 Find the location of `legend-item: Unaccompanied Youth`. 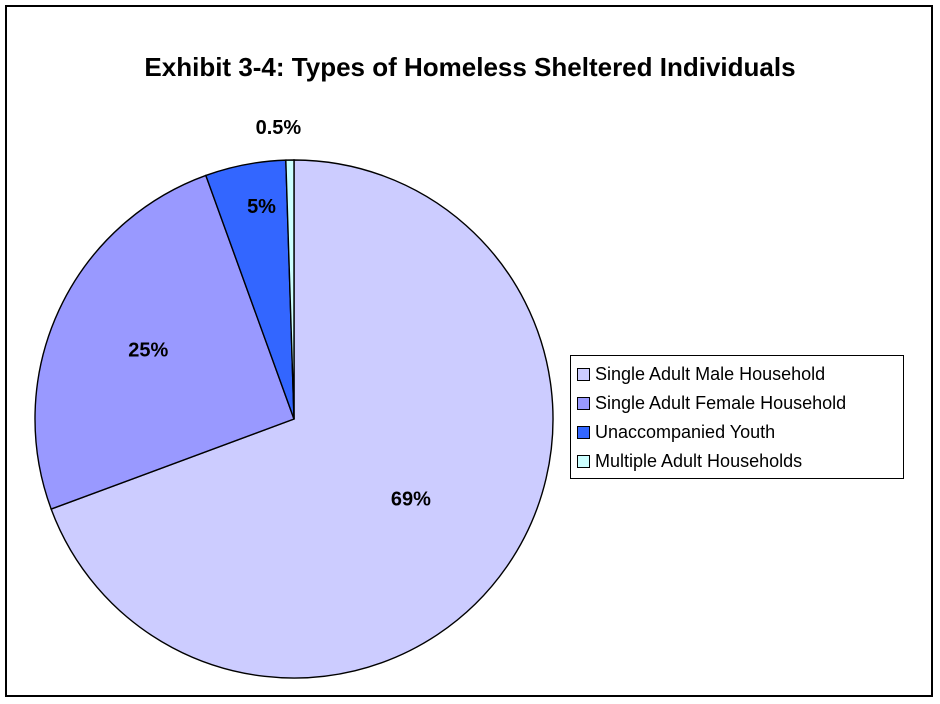

legend-item: Unaccompanied Youth is located at coordinates (740, 432).